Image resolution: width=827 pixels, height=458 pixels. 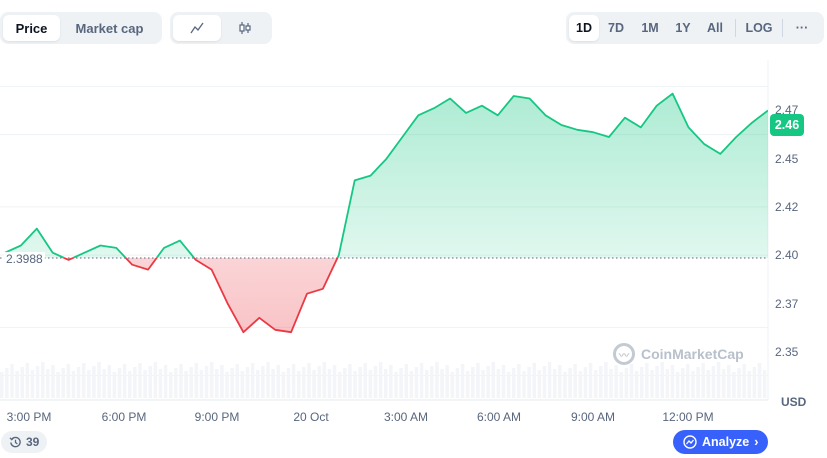 I want to click on y-tick-label: 2.42, so click(x=787, y=207).